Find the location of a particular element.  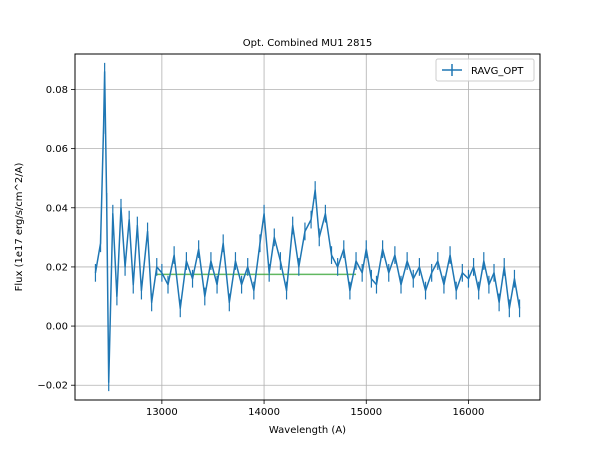

legend-box is located at coordinates (485, 70).